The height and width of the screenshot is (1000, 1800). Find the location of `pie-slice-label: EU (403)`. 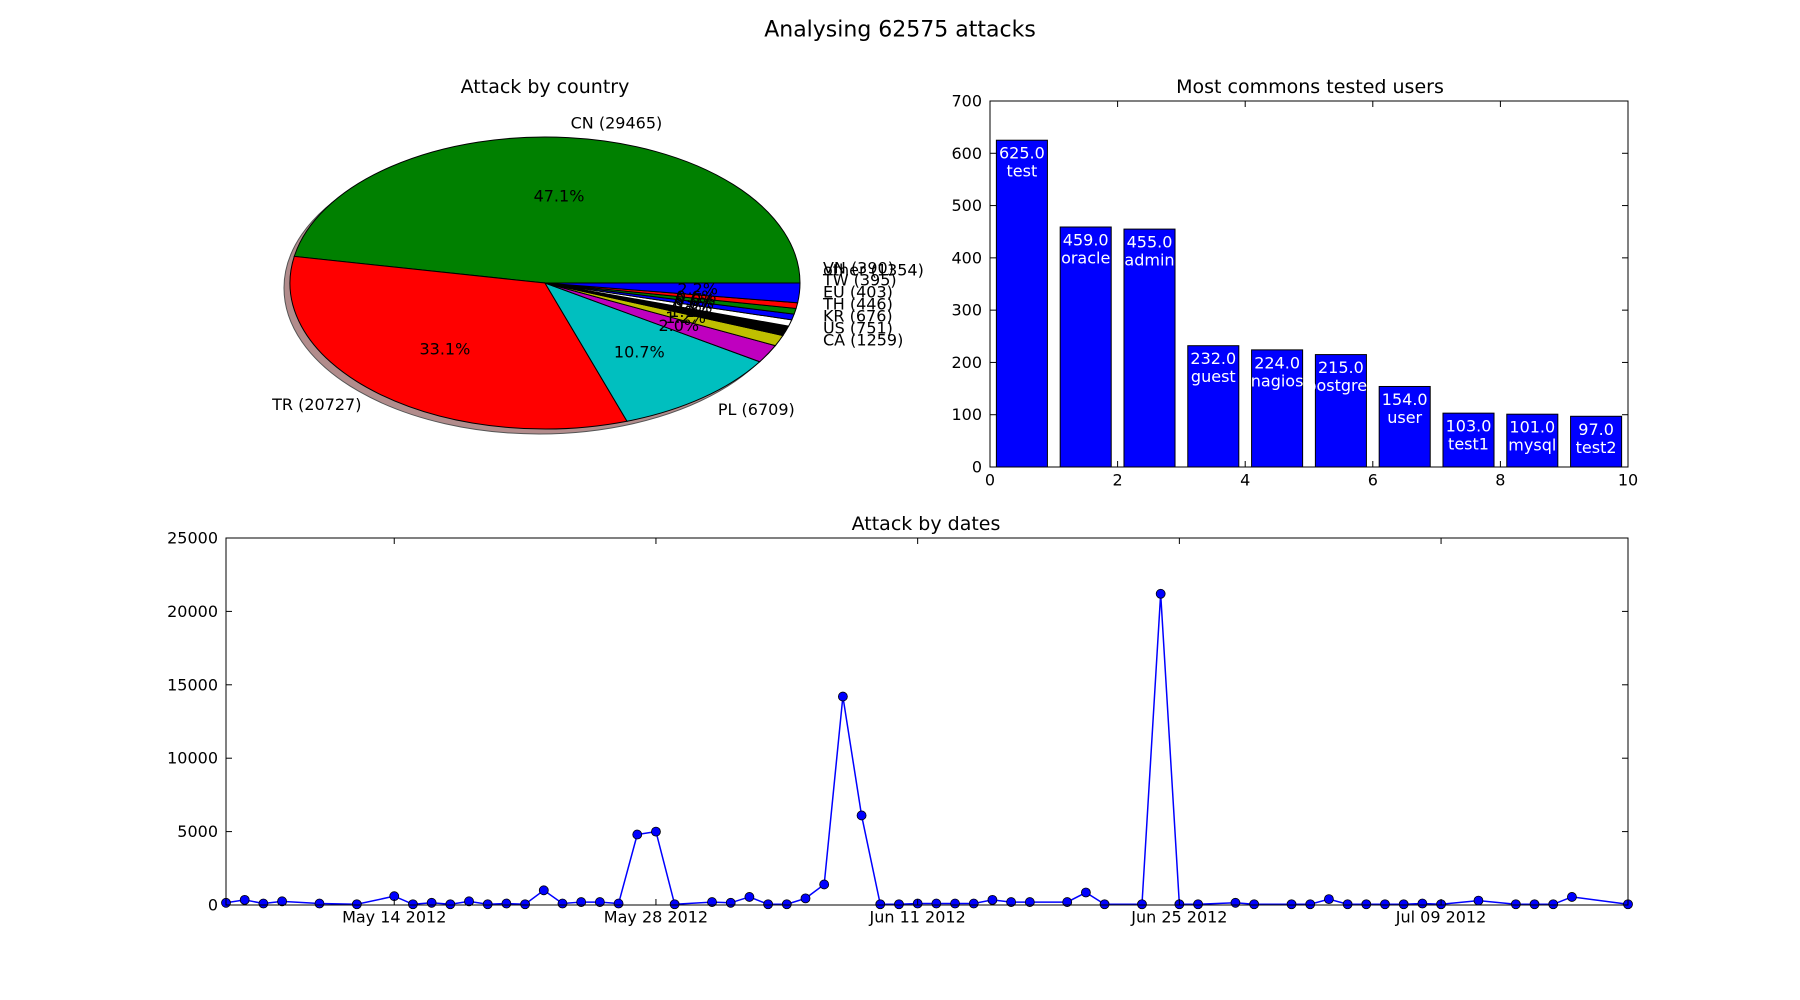

pie-slice-label: EU (403) is located at coordinates (858, 292).